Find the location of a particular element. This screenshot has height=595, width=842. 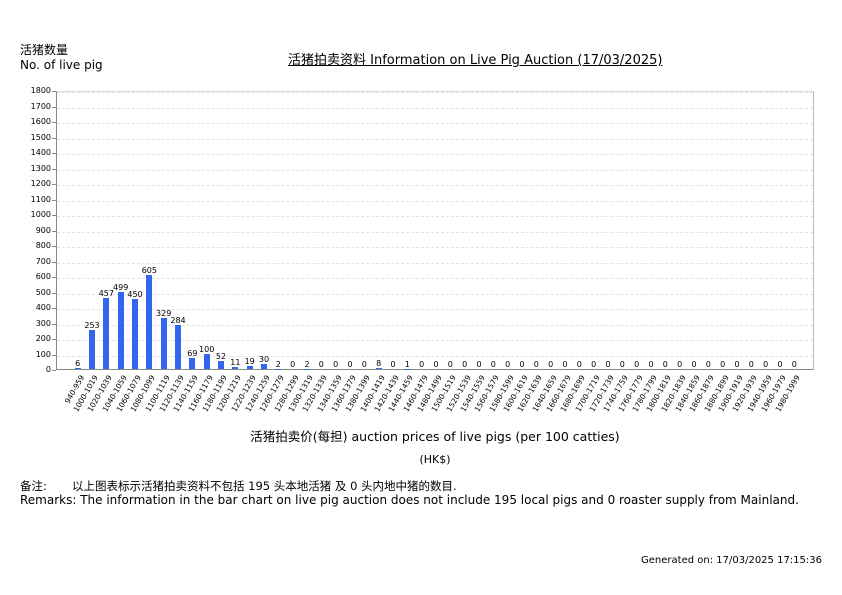

y-tick-label: 400 is located at coordinates (43, 307).